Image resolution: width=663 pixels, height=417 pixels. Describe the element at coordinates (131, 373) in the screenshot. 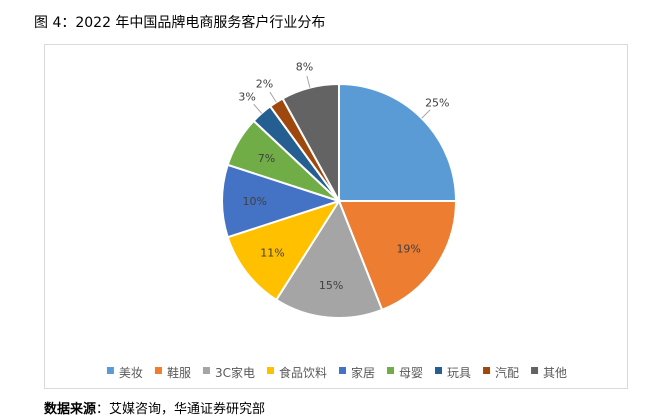

I see `legend-label: 美妆` at that location.